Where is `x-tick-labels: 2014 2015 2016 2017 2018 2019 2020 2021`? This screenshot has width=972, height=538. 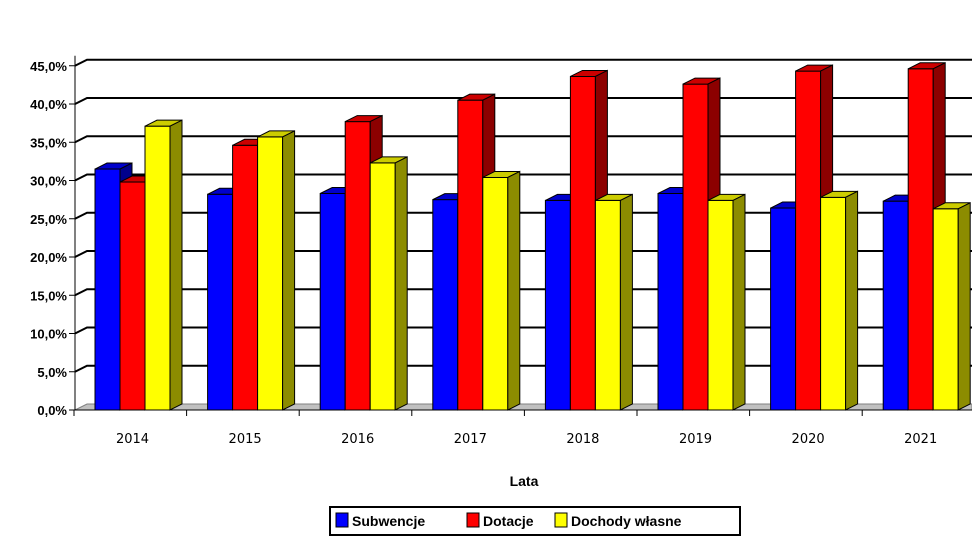 x-tick-labels: 2014 2015 2016 2017 2018 2019 2020 2021 is located at coordinates (526, 439).